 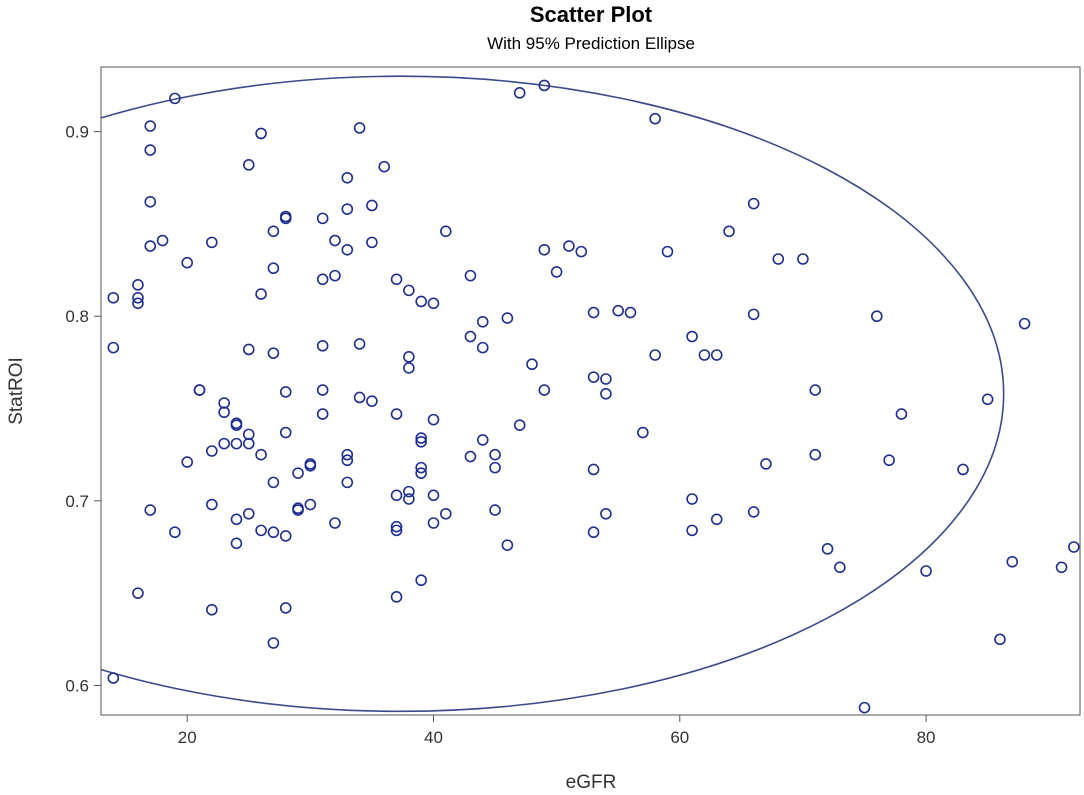 What do you see at coordinates (591, 14) in the screenshot?
I see `chart-title: Scatter Plot` at bounding box center [591, 14].